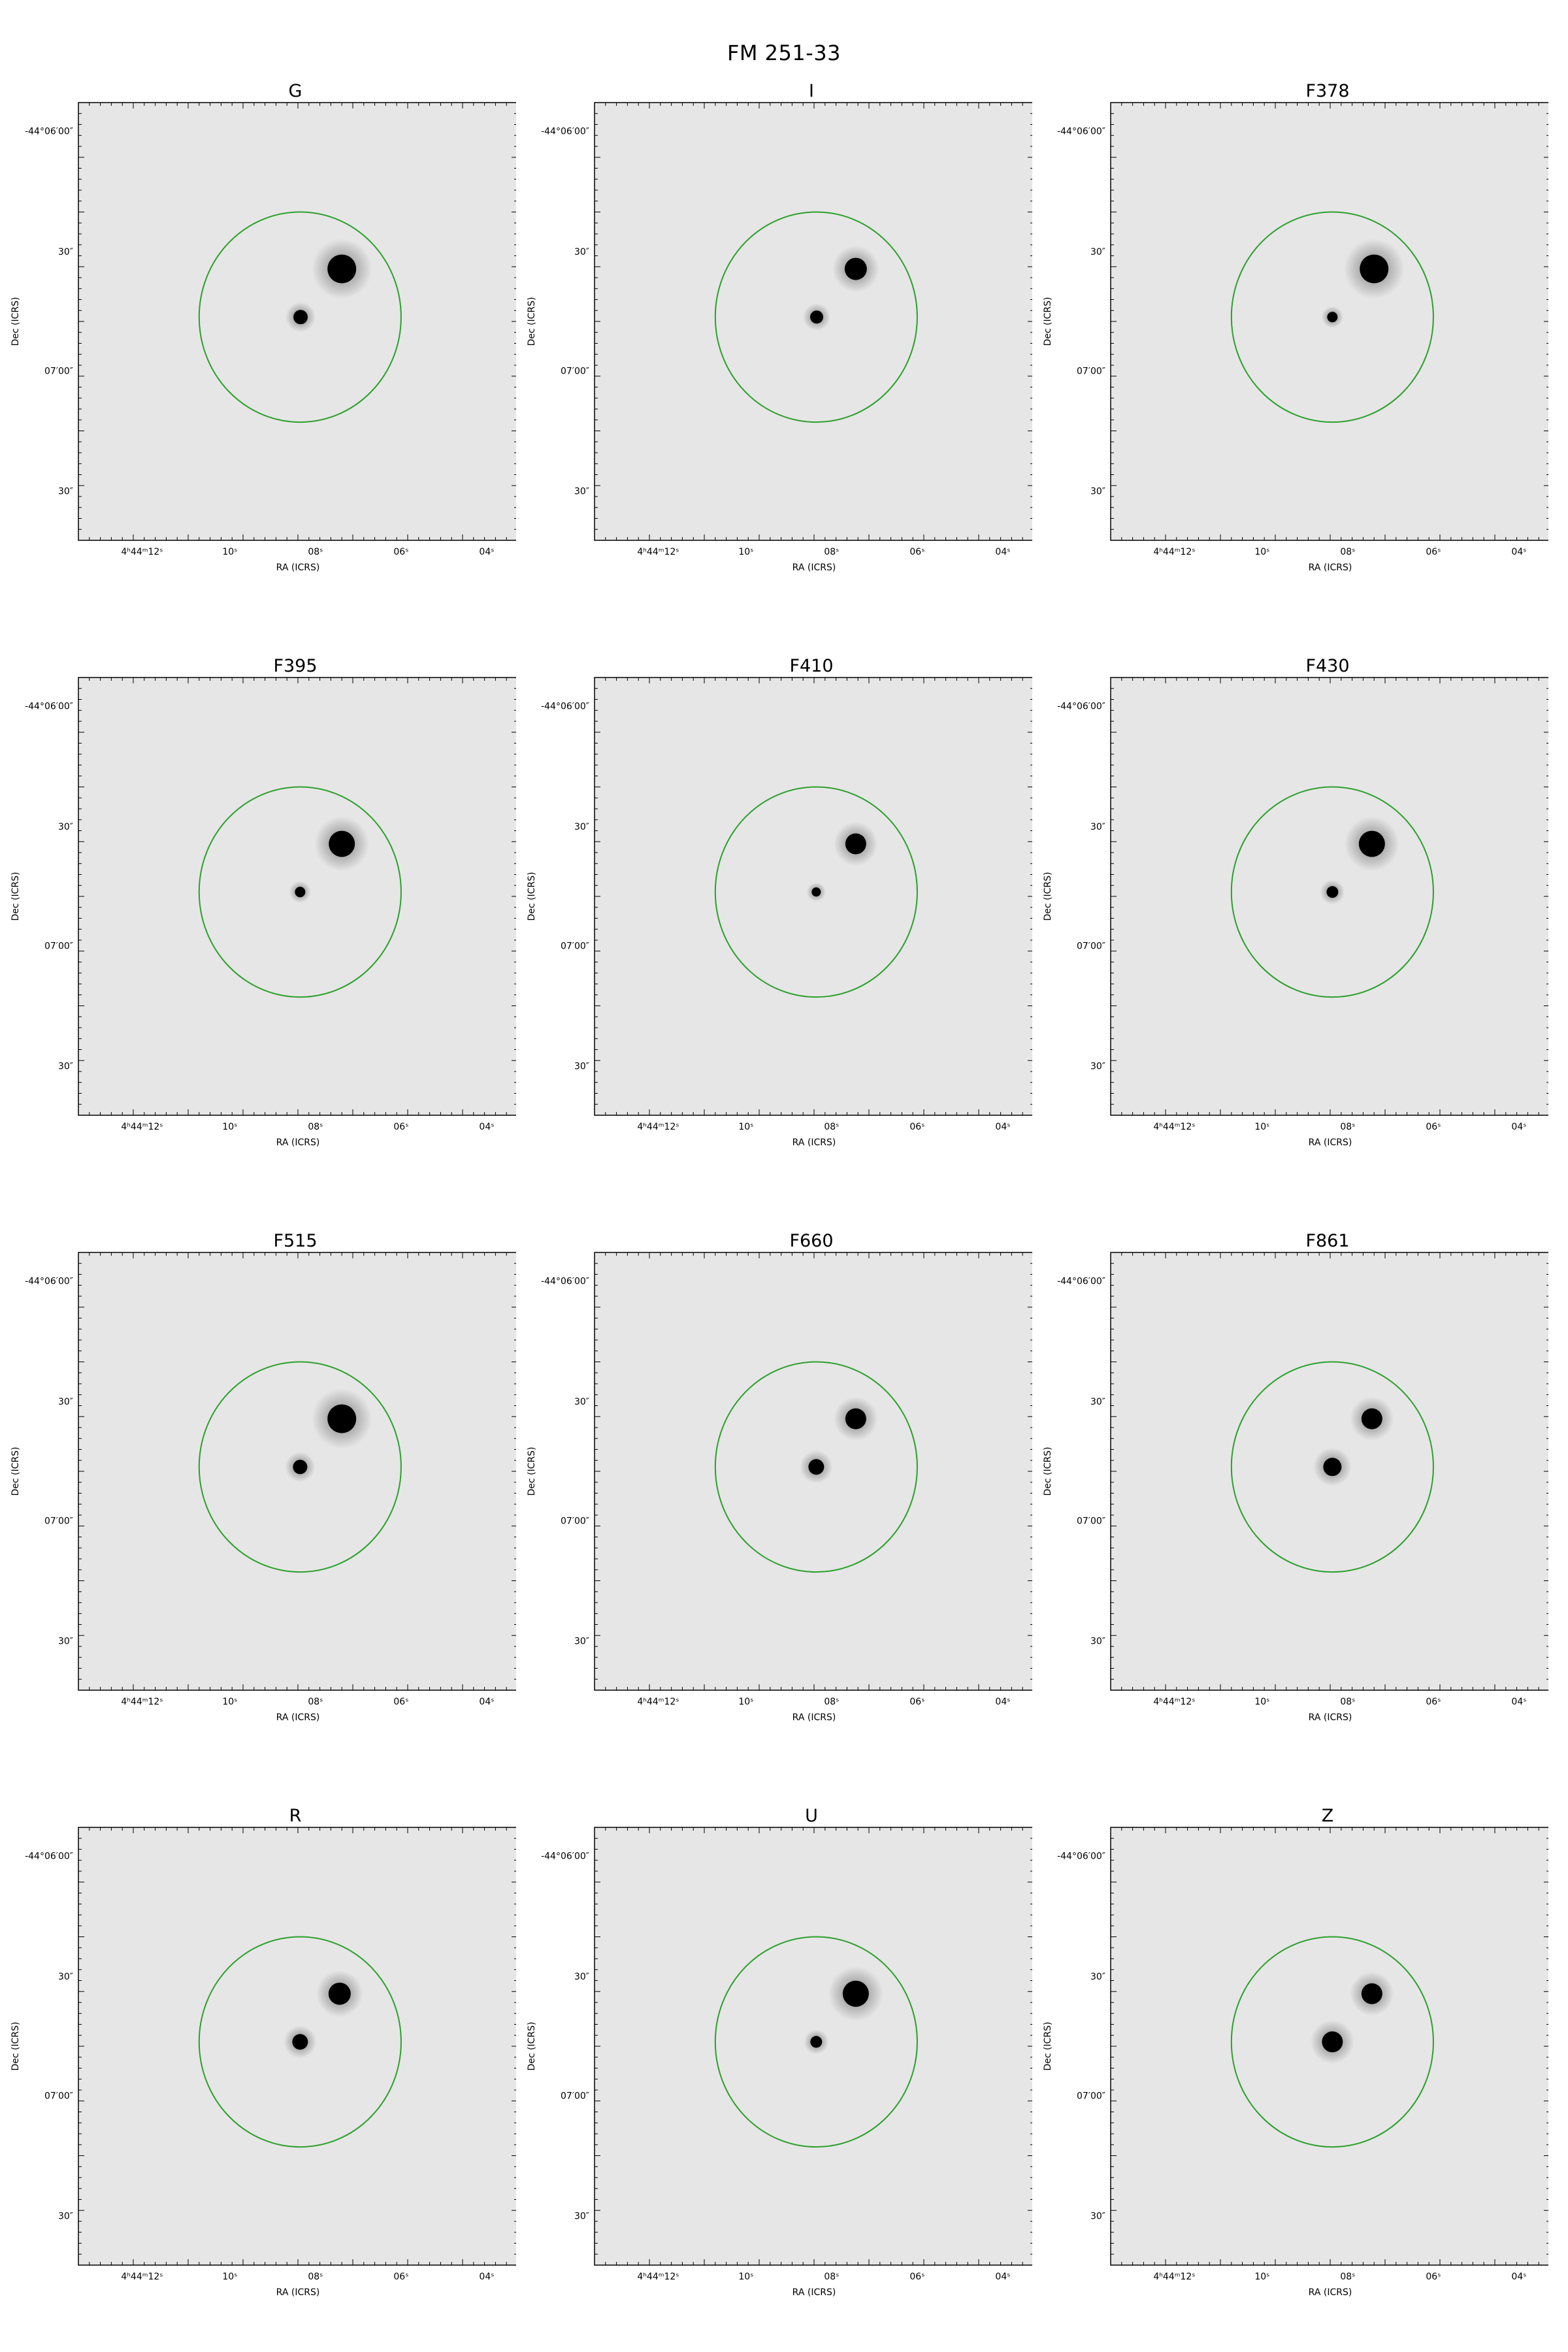 Image resolution: width=1568 pixels, height=2352 pixels. What do you see at coordinates (811, 1241) in the screenshot?
I see `panel-title: F660` at bounding box center [811, 1241].